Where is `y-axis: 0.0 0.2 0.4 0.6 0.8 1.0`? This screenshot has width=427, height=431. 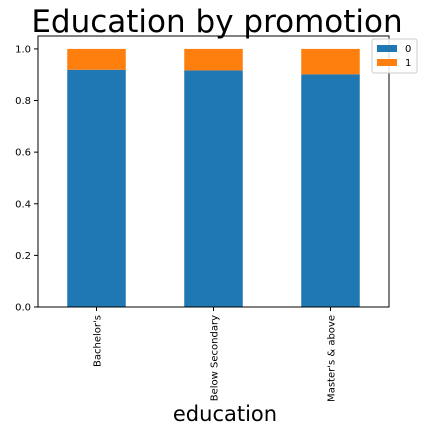
y-axis: 0.0 0.2 0.4 0.6 0.8 1.0 is located at coordinates (26, 179).